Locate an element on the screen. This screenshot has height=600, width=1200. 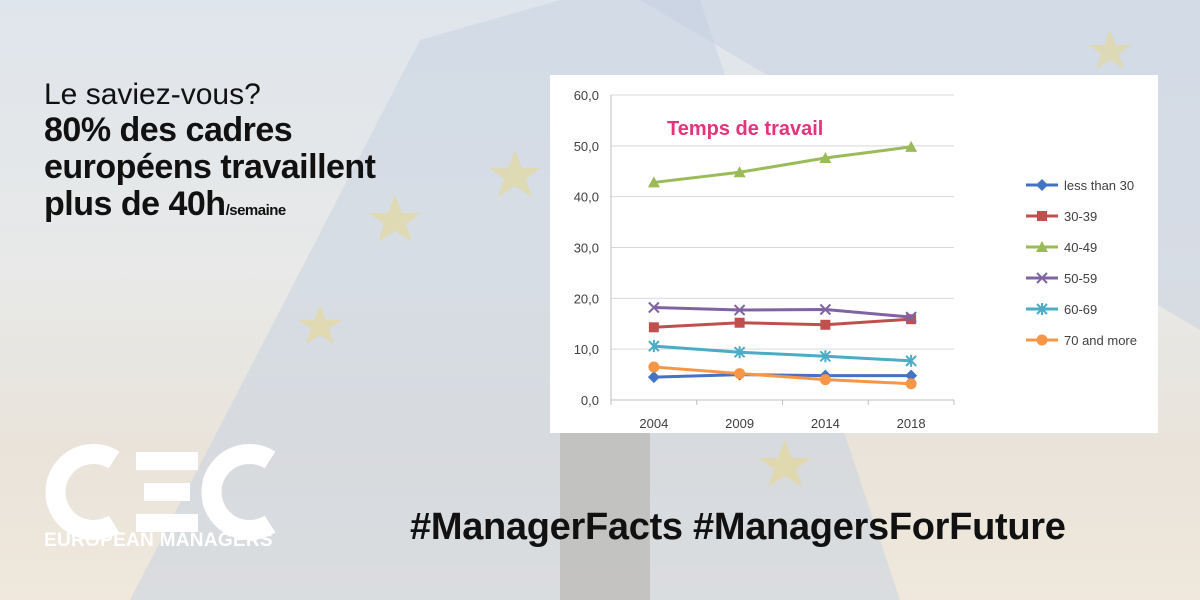
hashtags: #ManagerFacts #ManagersForFuture is located at coordinates (738, 527).